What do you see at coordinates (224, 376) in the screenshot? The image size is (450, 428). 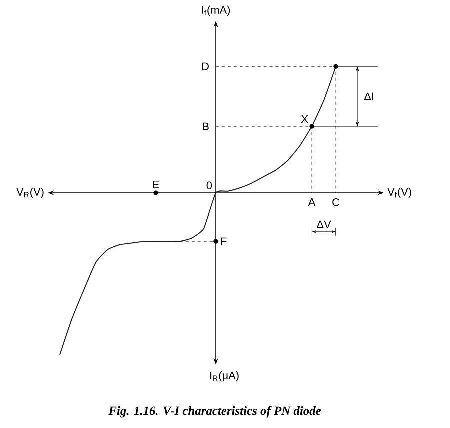 I see `text: I$_{R}$(μA)` at bounding box center [224, 376].